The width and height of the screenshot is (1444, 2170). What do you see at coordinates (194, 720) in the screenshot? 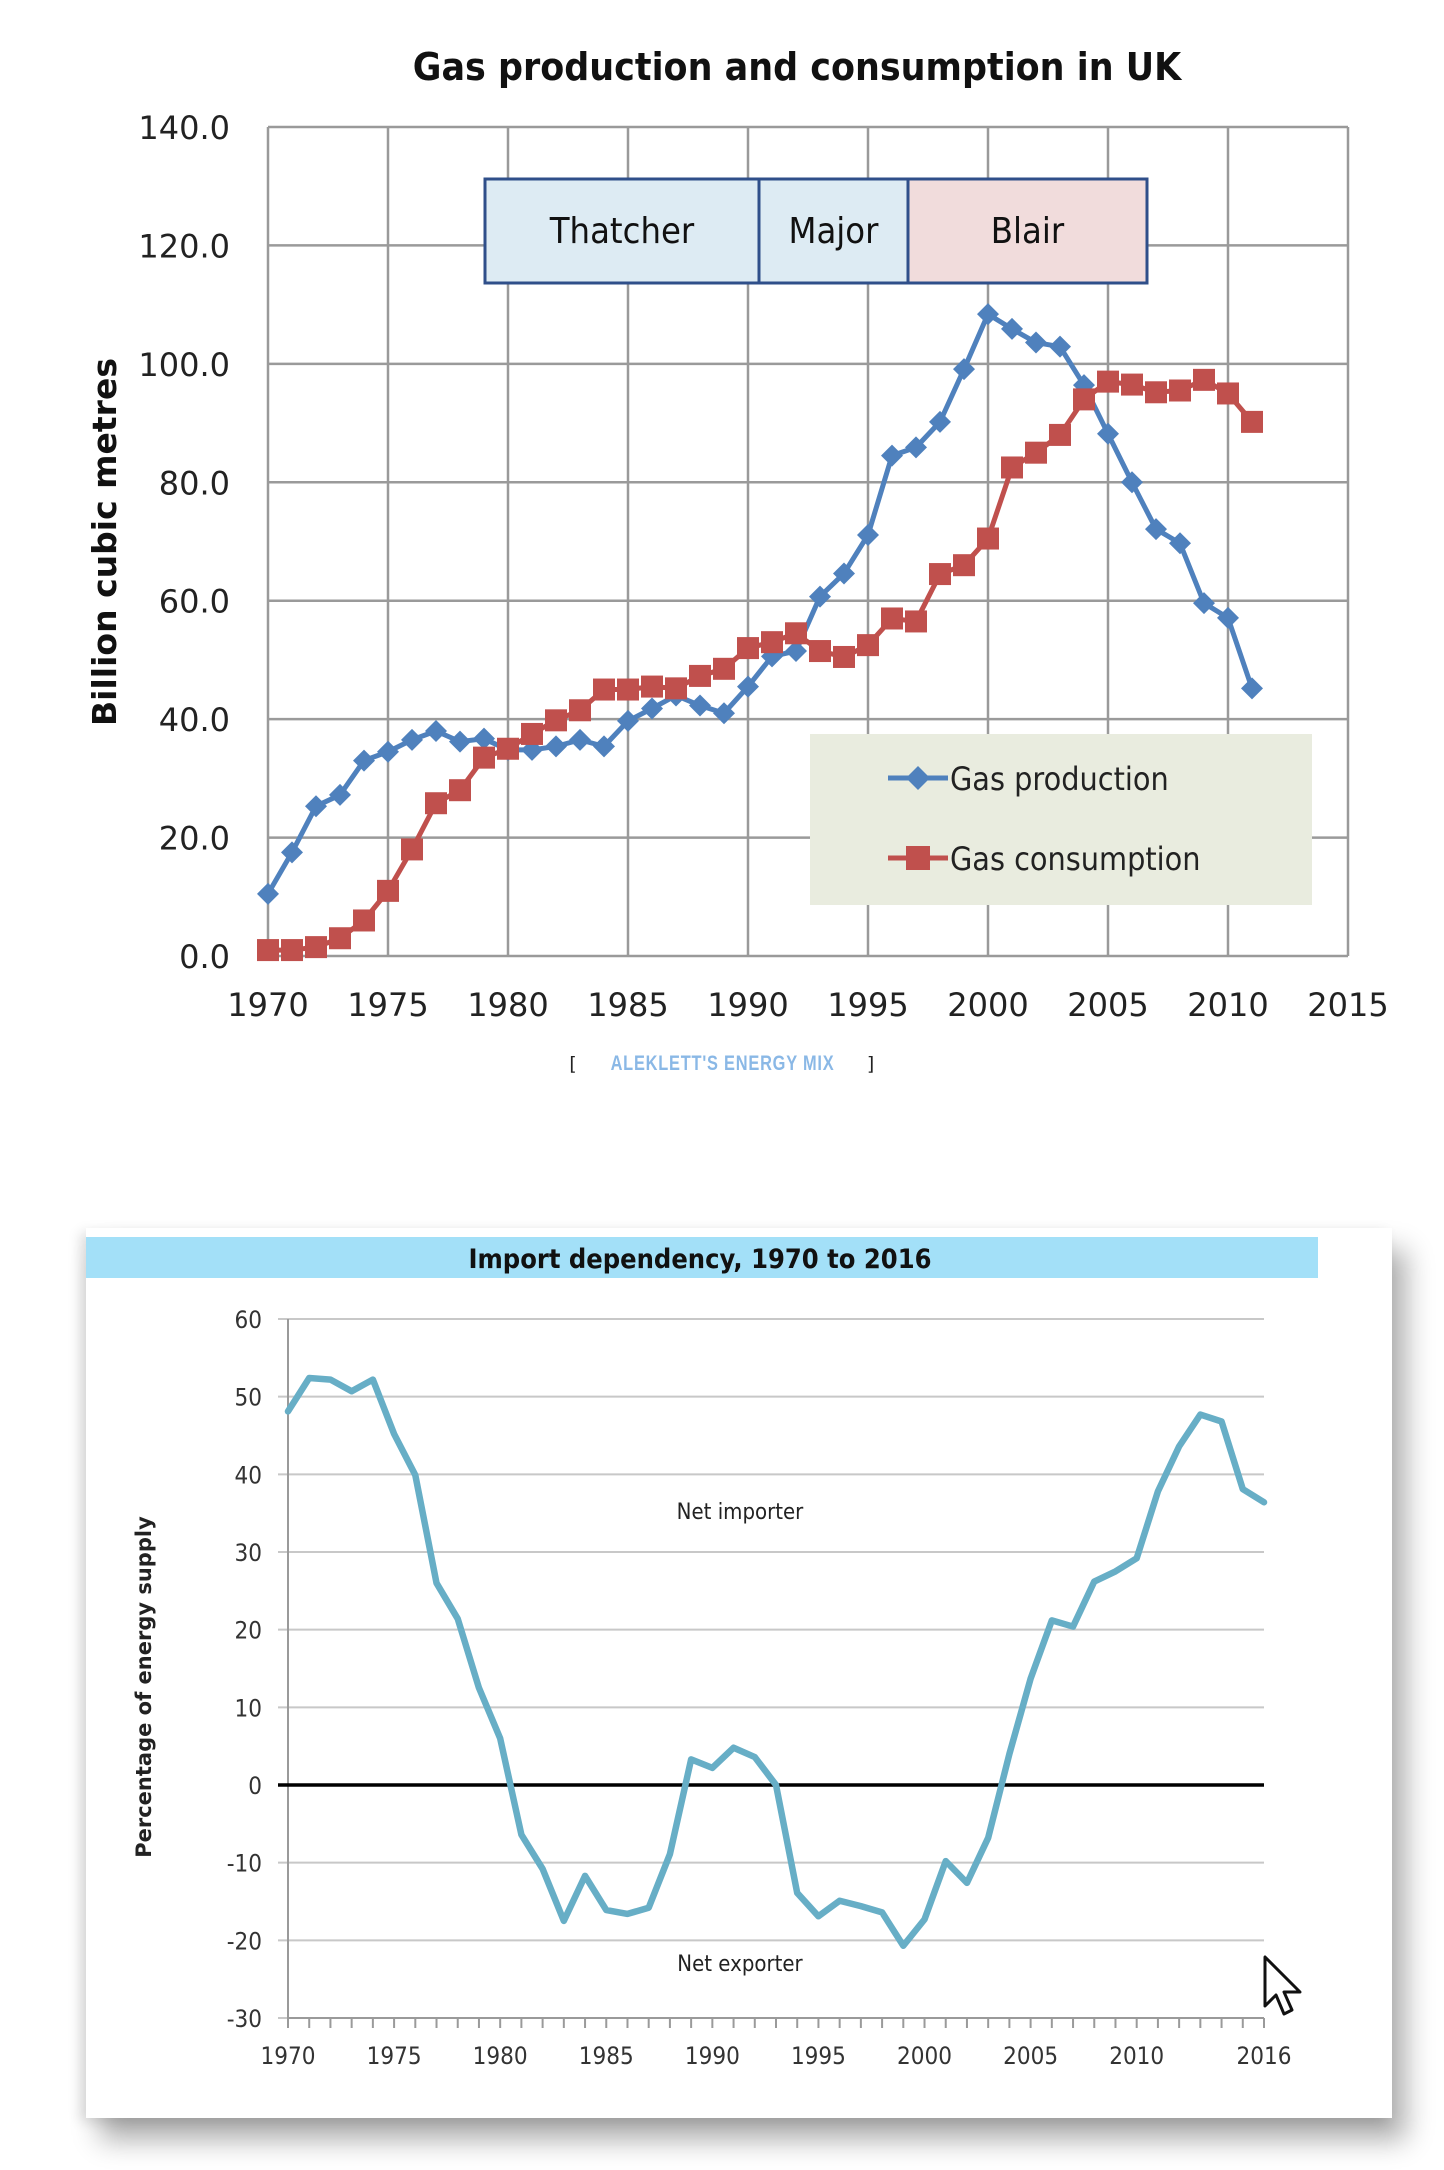
I see `chart1-y-tick-label: 40.0` at bounding box center [194, 720].